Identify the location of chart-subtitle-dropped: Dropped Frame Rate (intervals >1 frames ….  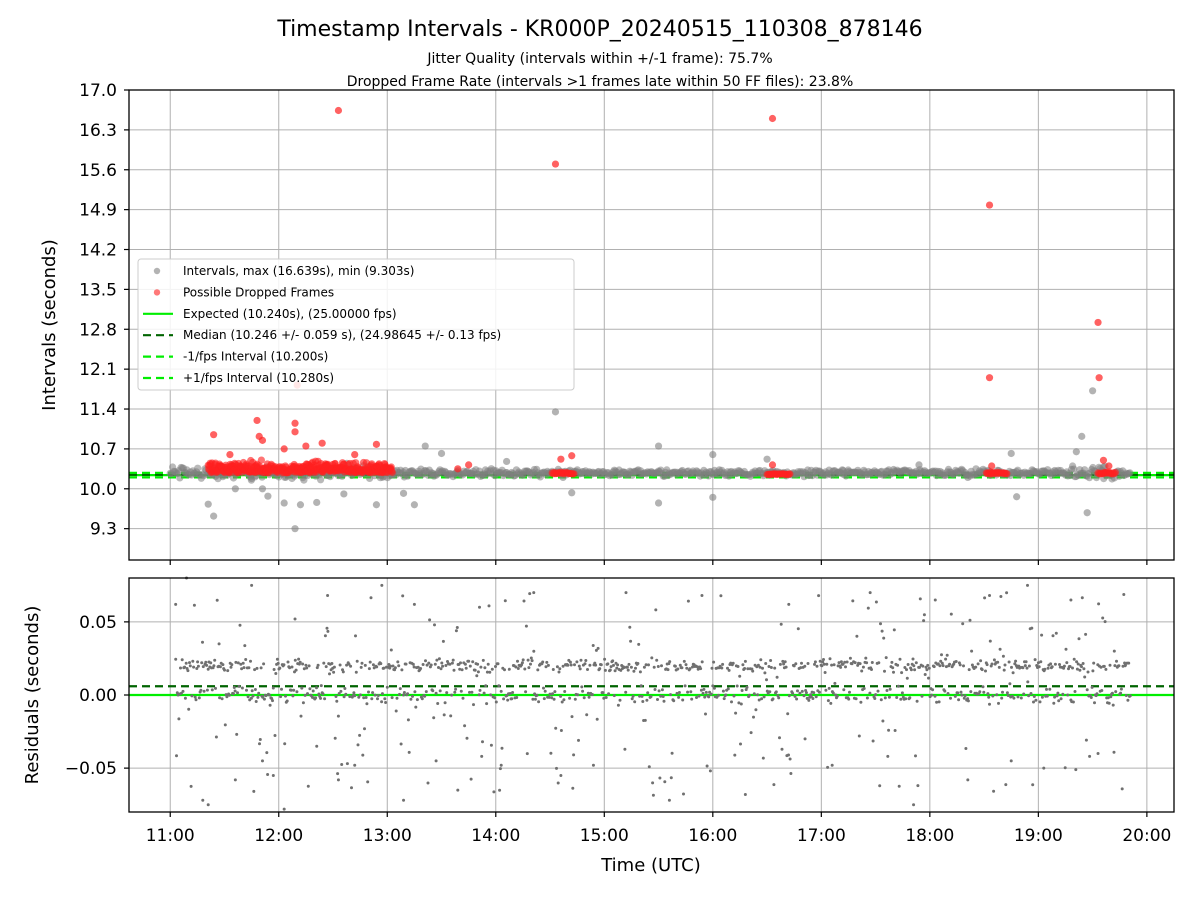
(600, 82).